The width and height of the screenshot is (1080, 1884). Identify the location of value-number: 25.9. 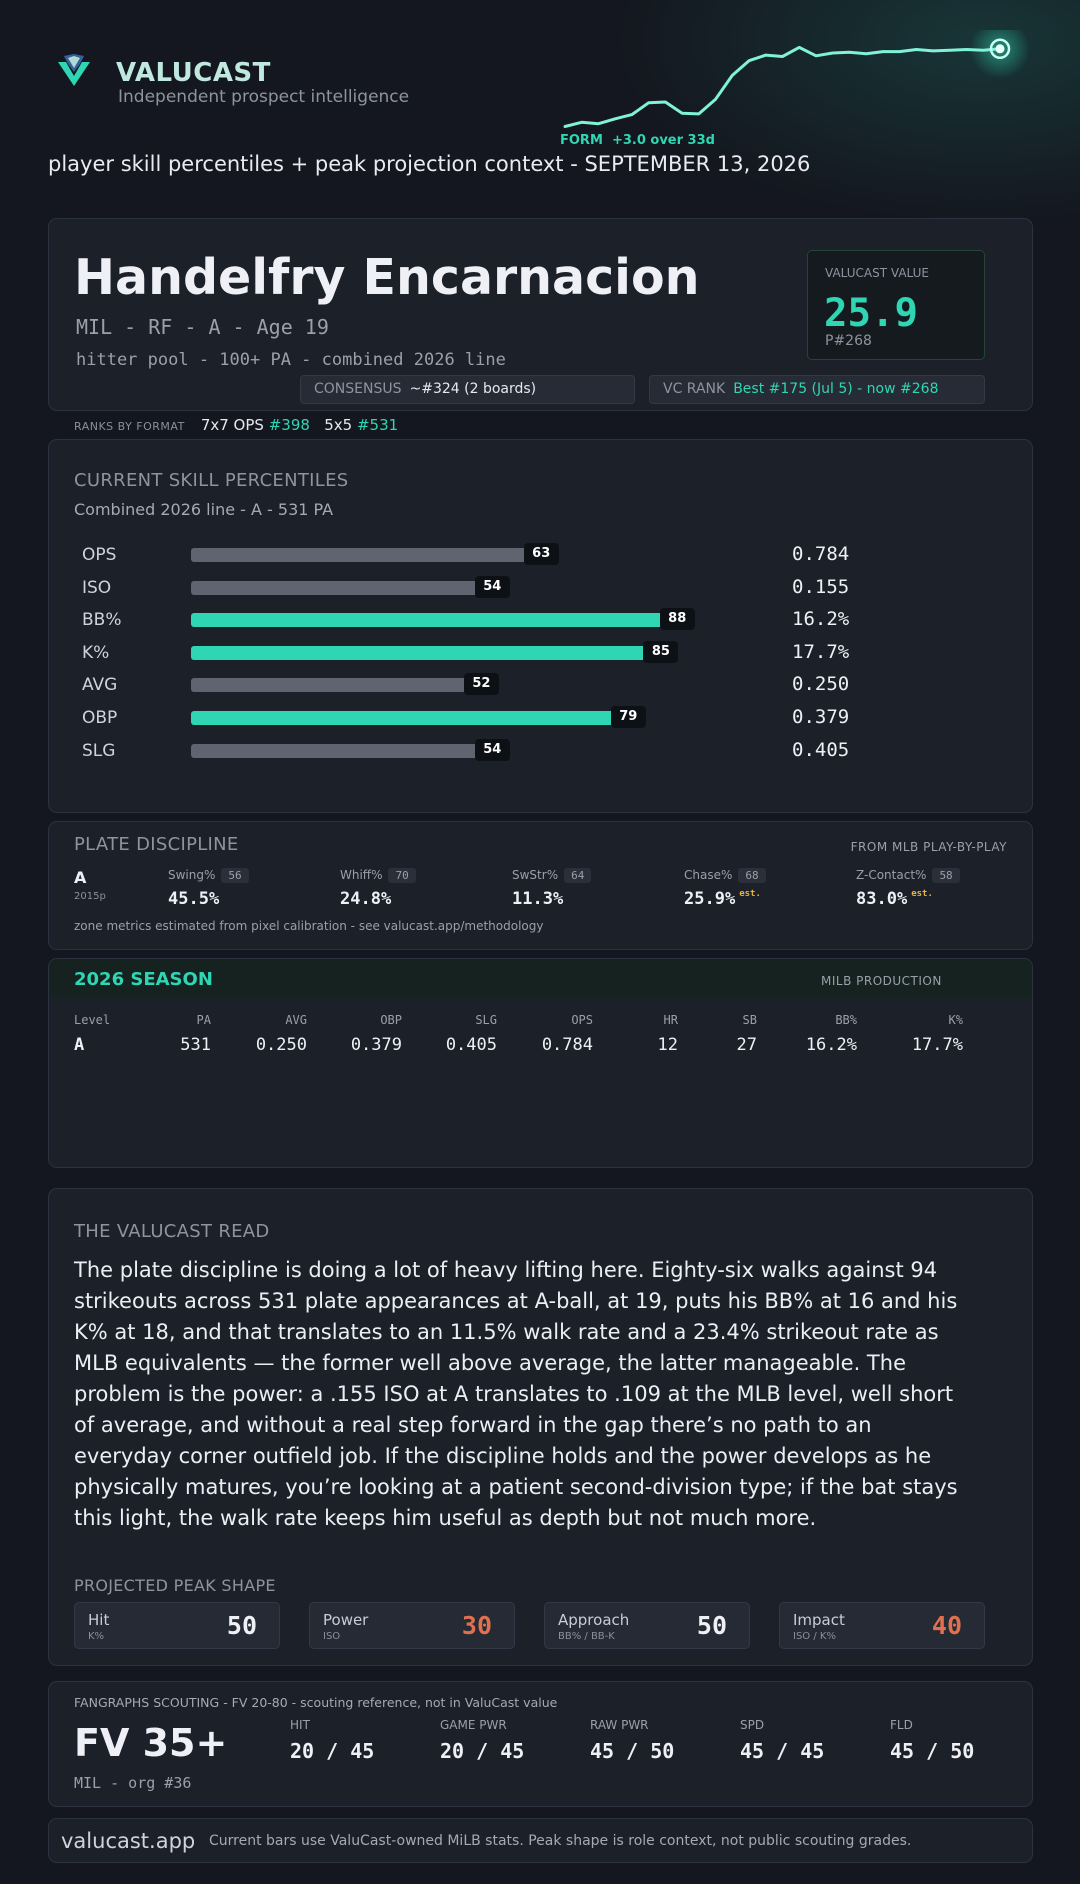
(871, 313).